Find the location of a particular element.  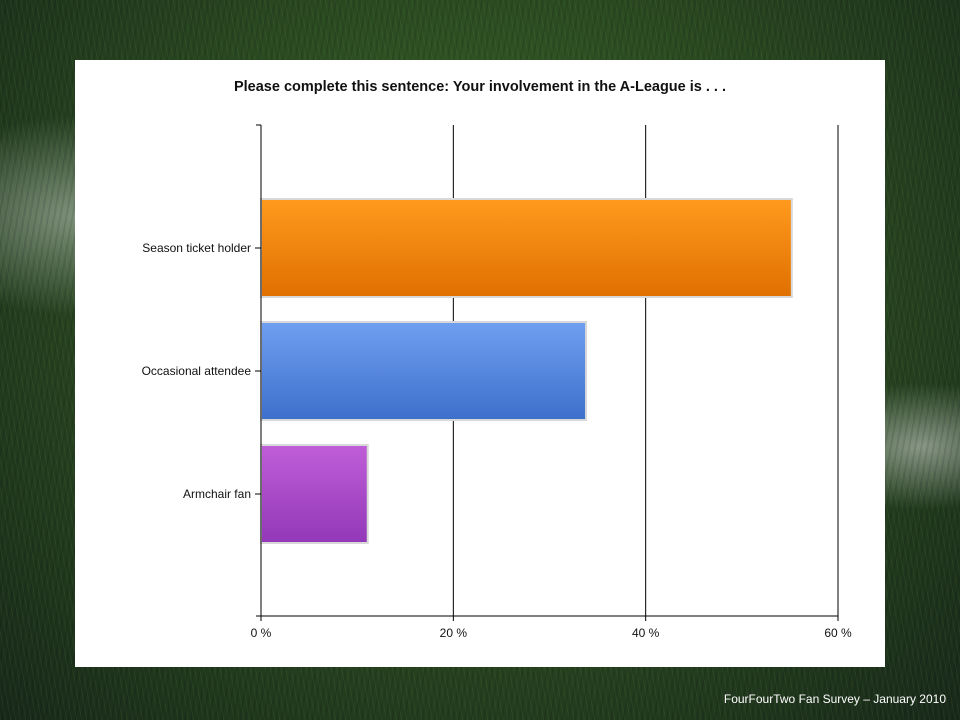

x-tick-label: 20 % is located at coordinates (454, 633).